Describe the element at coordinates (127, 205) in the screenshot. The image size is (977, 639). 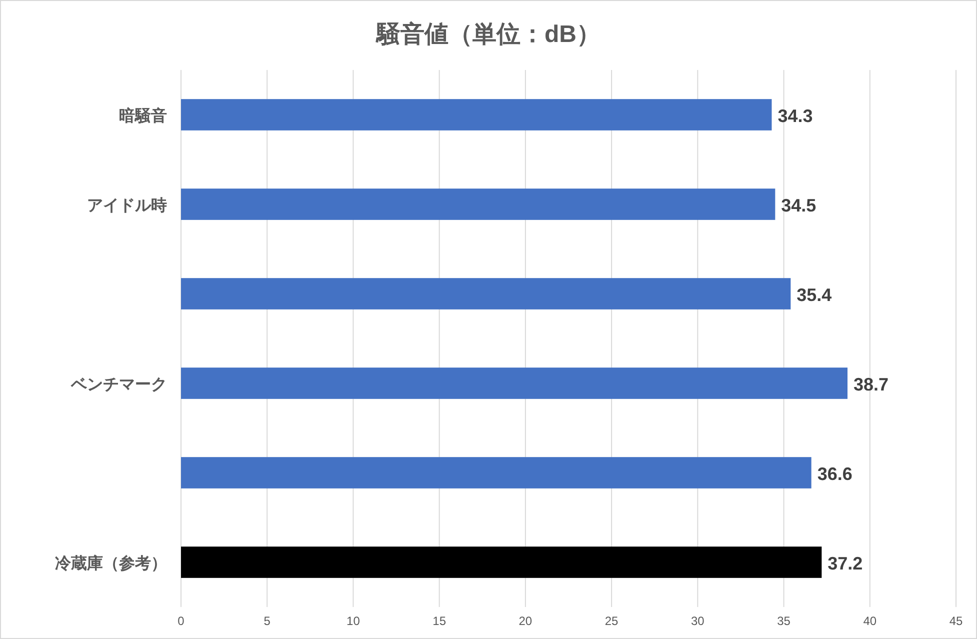
I see `y-tick-label: アイドル時` at that location.